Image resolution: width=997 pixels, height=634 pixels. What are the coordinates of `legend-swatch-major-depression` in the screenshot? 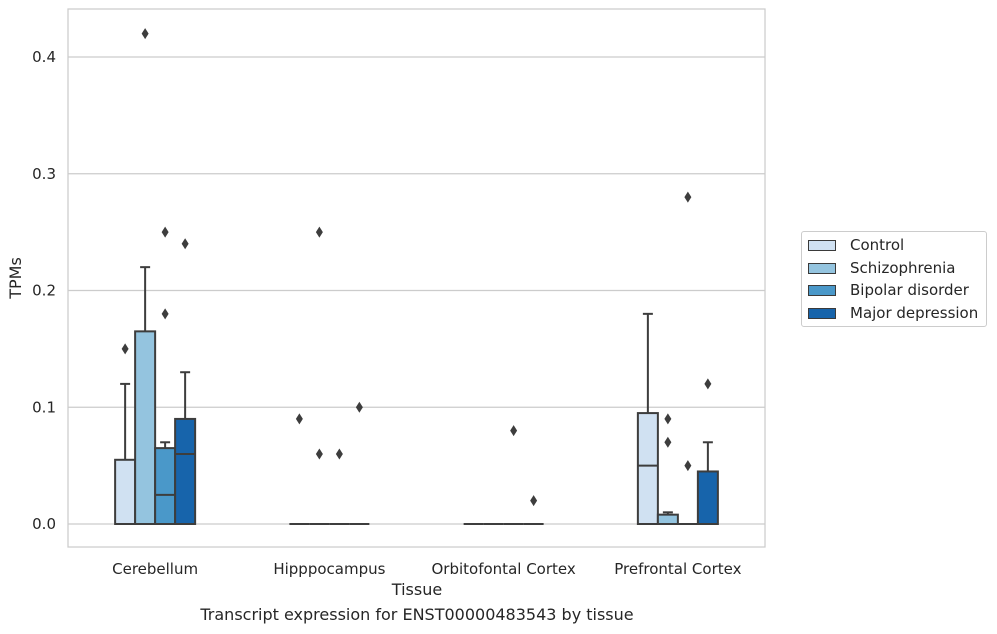 It's located at (822, 313).